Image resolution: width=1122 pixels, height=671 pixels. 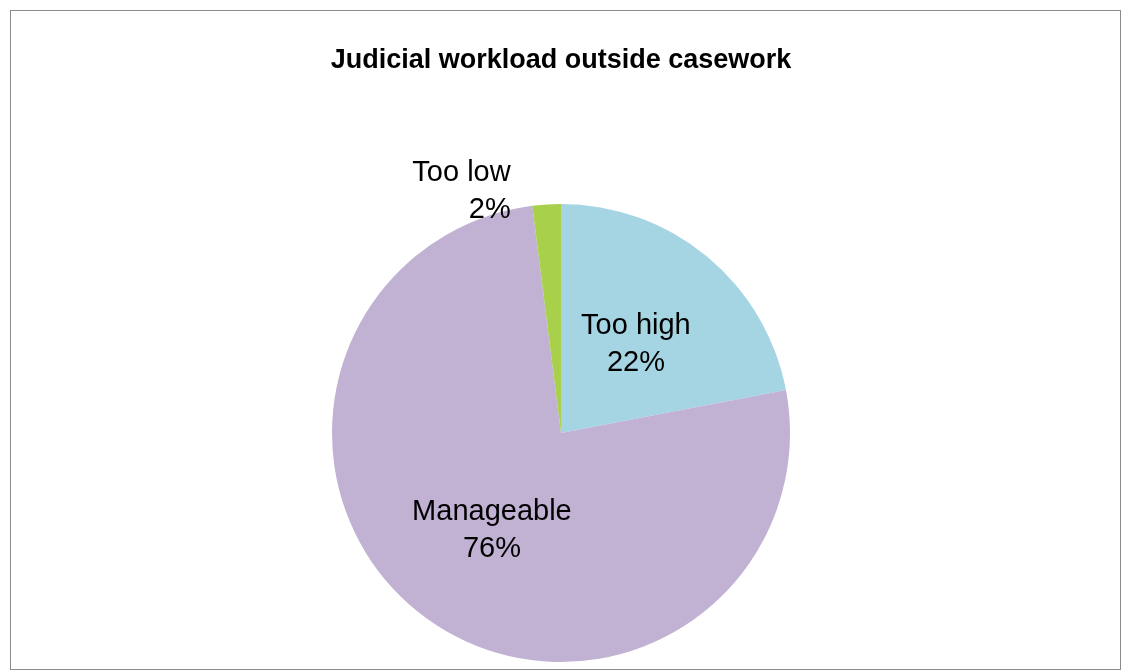 I want to click on data-label: 2%, so click(x=489, y=207).